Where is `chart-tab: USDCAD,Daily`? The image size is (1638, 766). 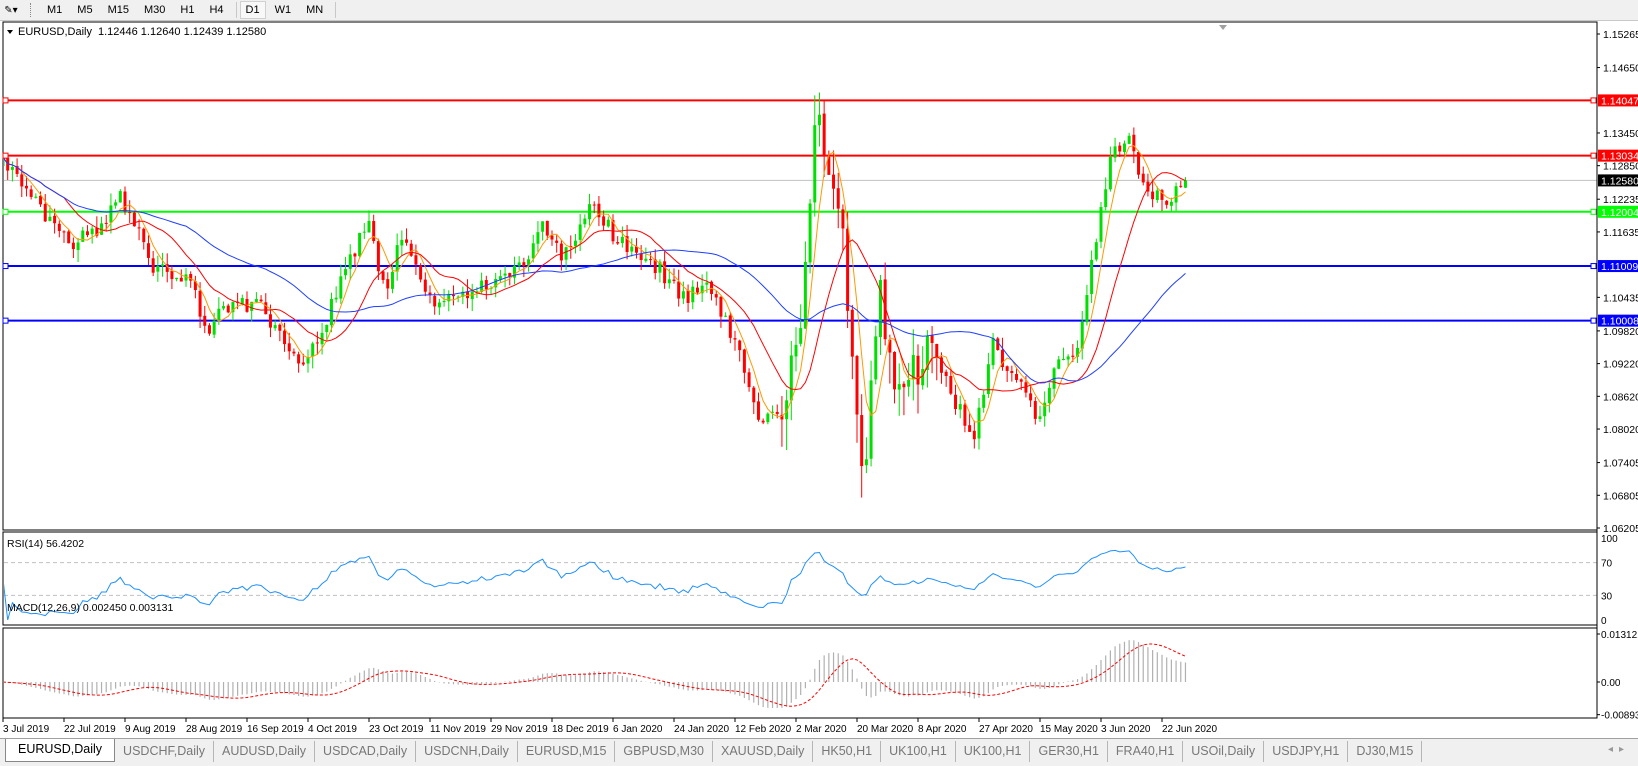
chart-tab: USDCAD,Daily is located at coordinates (366, 751).